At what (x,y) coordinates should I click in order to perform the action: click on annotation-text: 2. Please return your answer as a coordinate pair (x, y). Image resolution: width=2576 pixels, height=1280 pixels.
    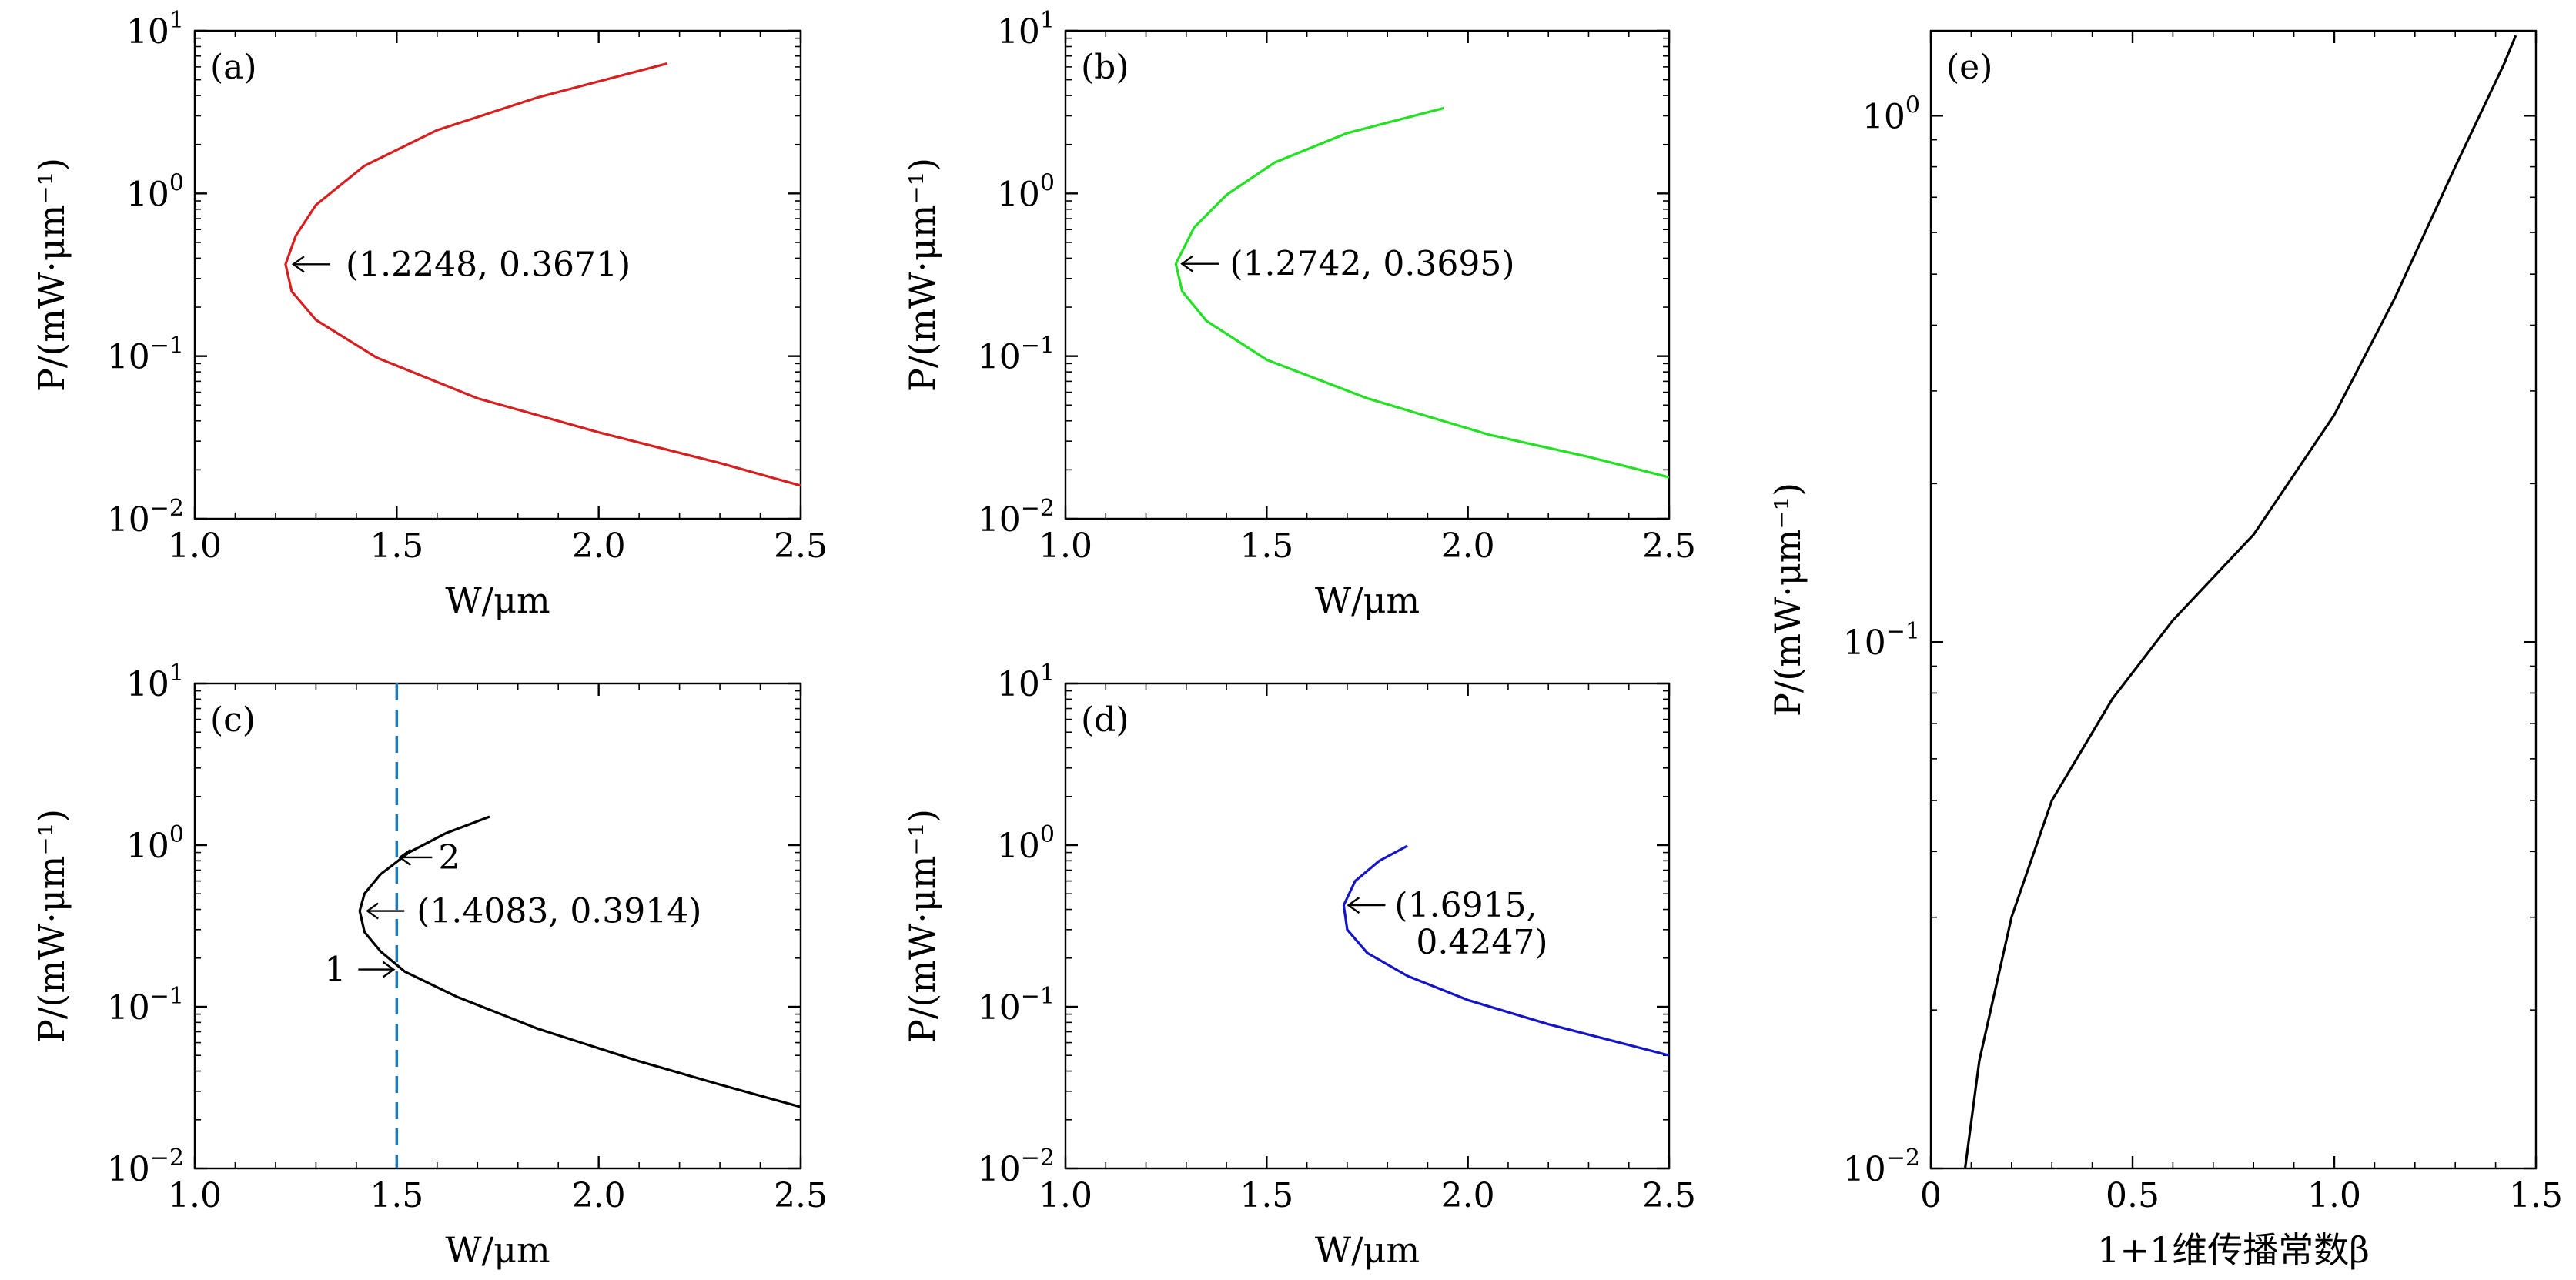
    Looking at the image, I should click on (449, 857).